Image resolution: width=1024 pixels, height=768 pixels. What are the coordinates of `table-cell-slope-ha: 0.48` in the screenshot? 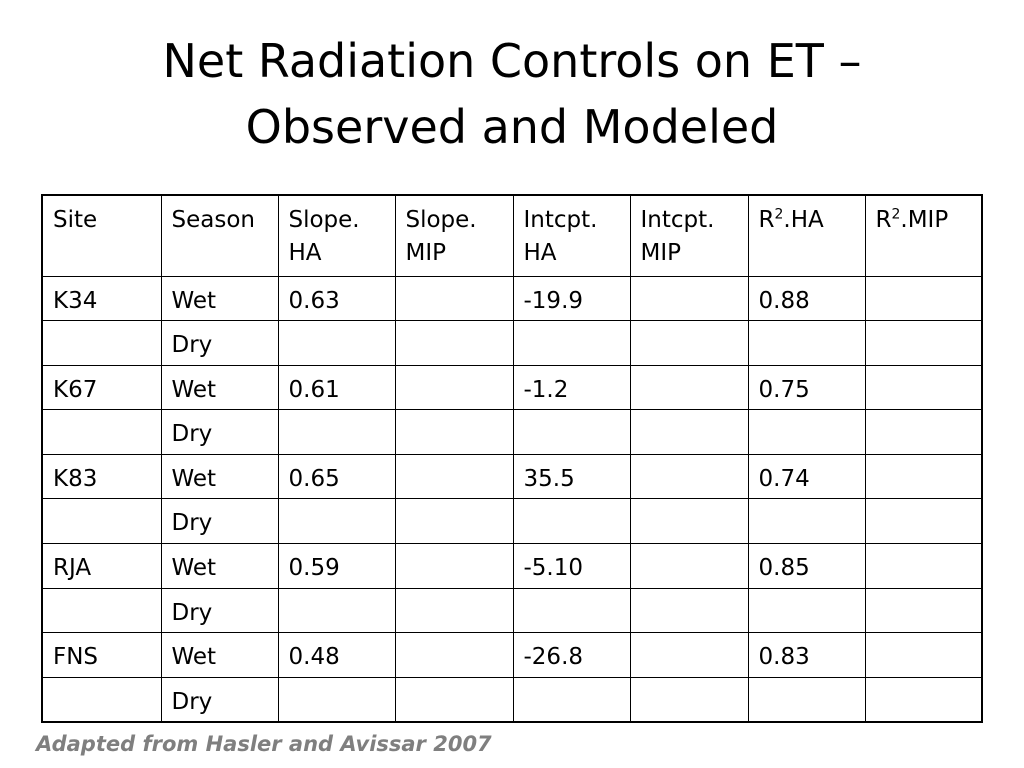 It's located at (336, 655).